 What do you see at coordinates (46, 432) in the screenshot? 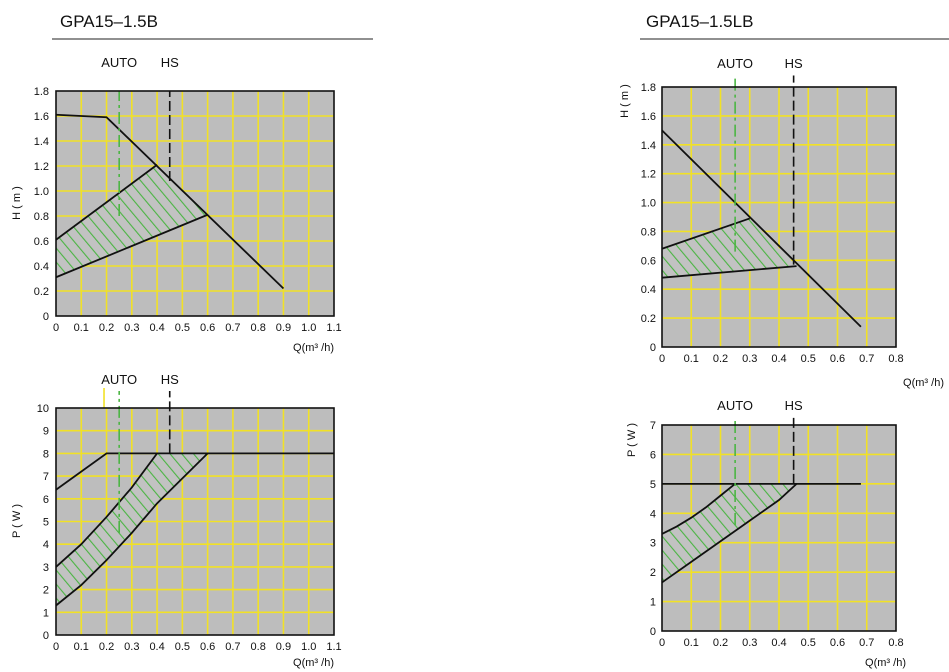
I see `y-tick-label: 9` at bounding box center [46, 432].